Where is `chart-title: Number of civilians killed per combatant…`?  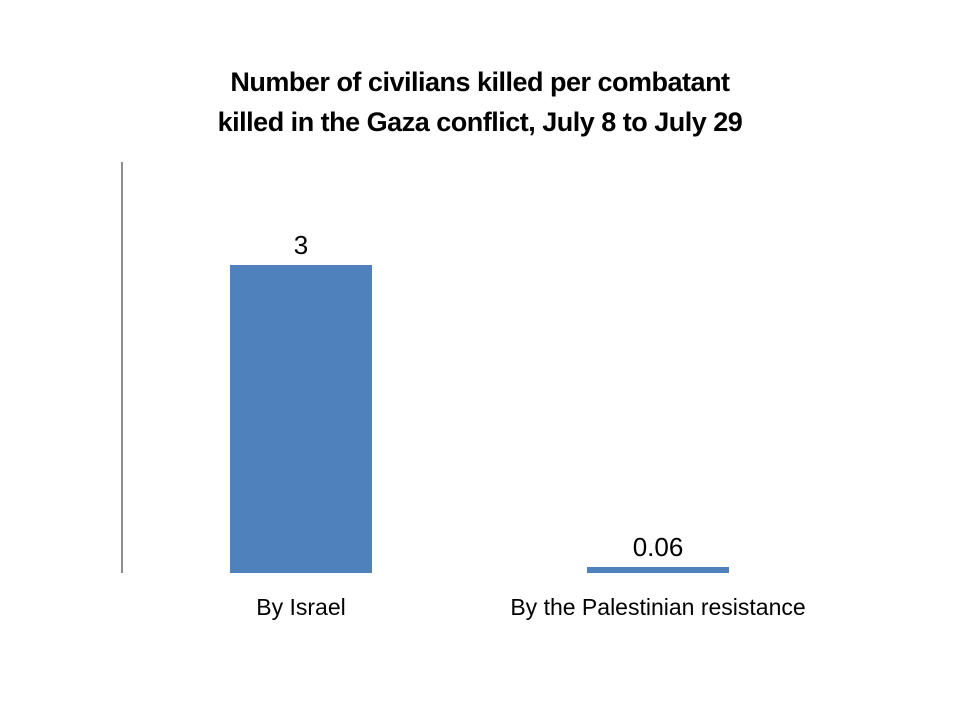
chart-title: Number of civilians killed per combatant… is located at coordinates (480, 102).